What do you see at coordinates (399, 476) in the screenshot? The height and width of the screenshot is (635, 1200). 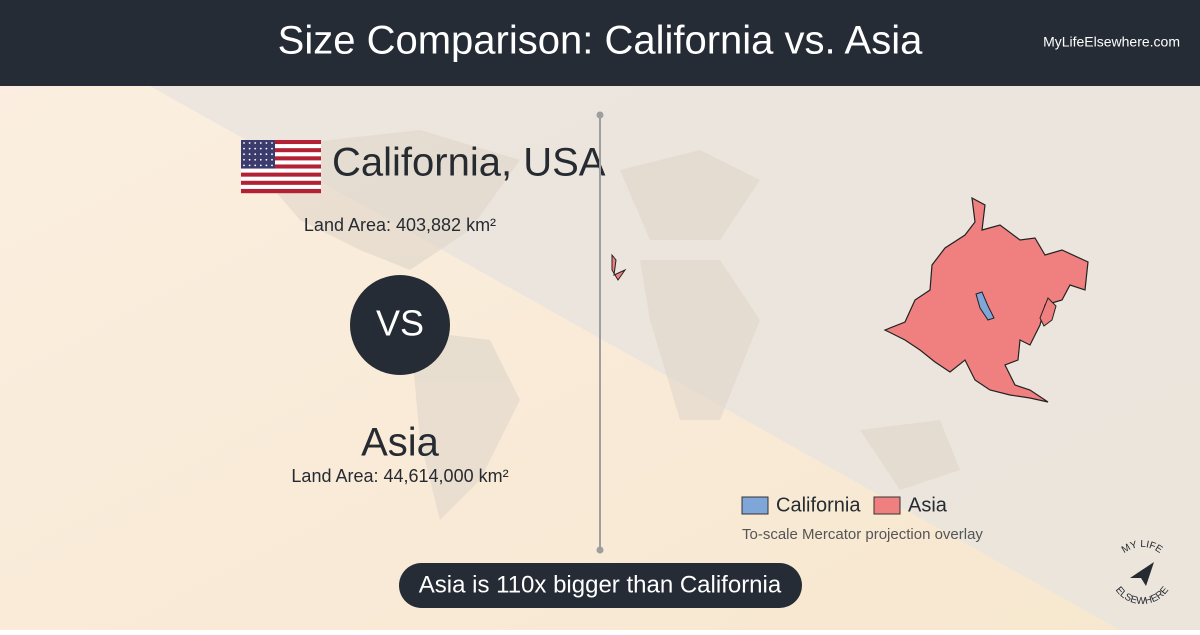 I see `second-place-area: Land Area: 44,614,000 km²` at bounding box center [399, 476].